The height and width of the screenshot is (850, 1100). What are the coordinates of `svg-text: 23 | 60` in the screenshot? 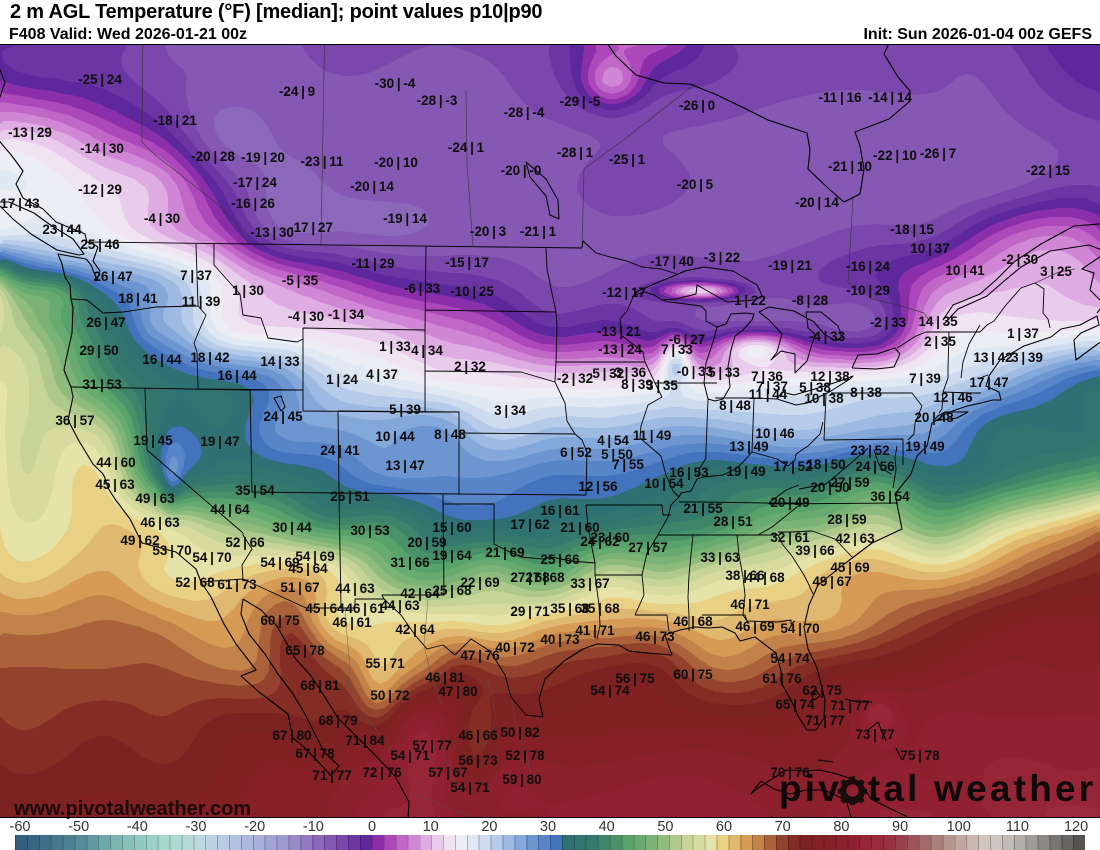 It's located at (609, 537).